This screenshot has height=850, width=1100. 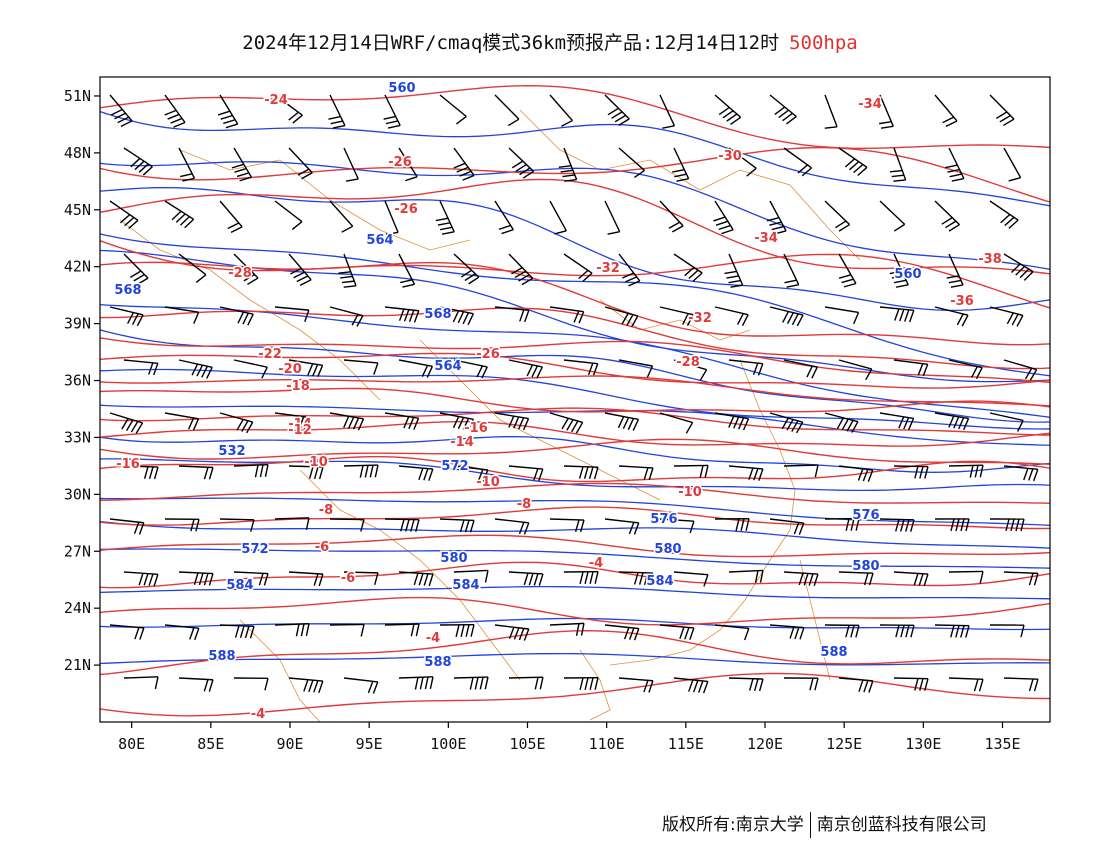 I want to click on temperature-contour-label: -30, so click(x=730, y=156).